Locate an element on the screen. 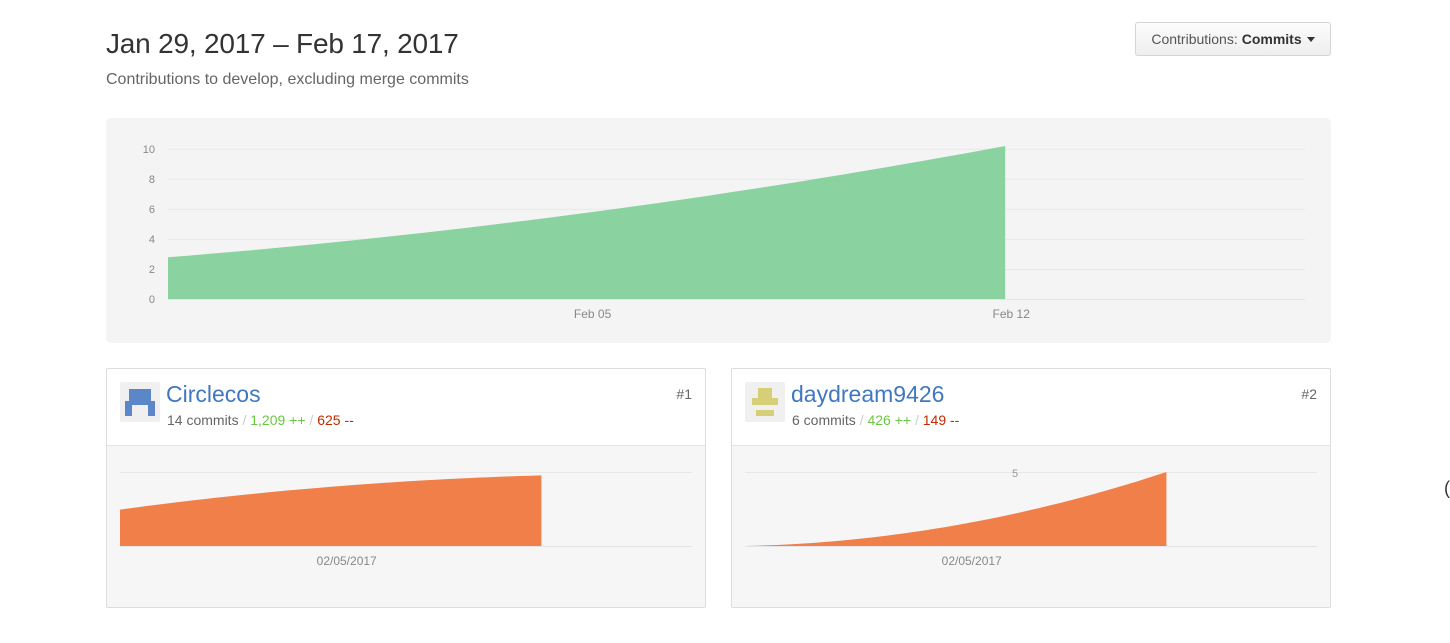 Image resolution: width=1450 pixels, height=643 pixels. x-tick-label: Feb 12 is located at coordinates (1012, 314).